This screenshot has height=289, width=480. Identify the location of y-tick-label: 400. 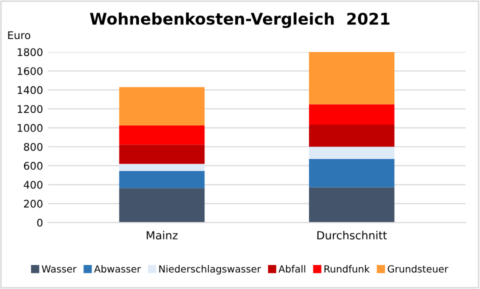
(33, 184).